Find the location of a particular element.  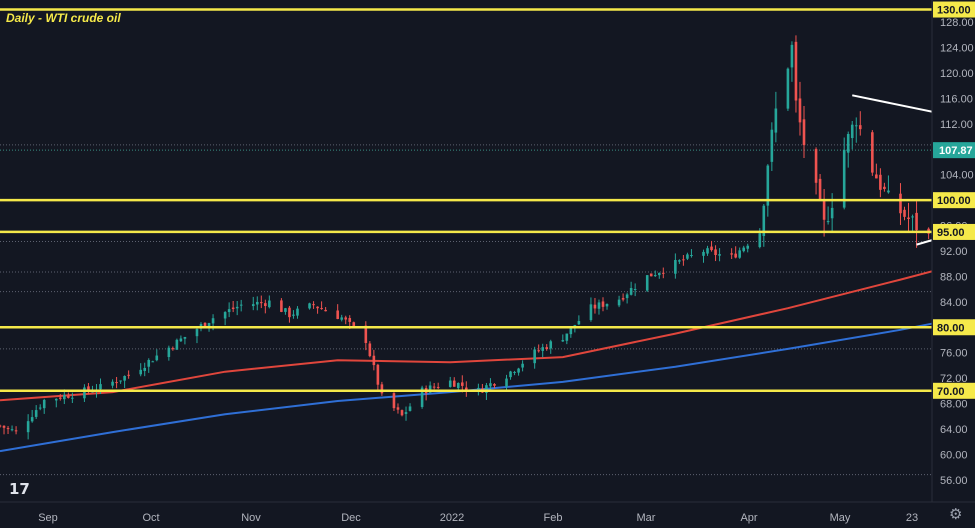

y-tick-label: 120.00 is located at coordinates (957, 74).